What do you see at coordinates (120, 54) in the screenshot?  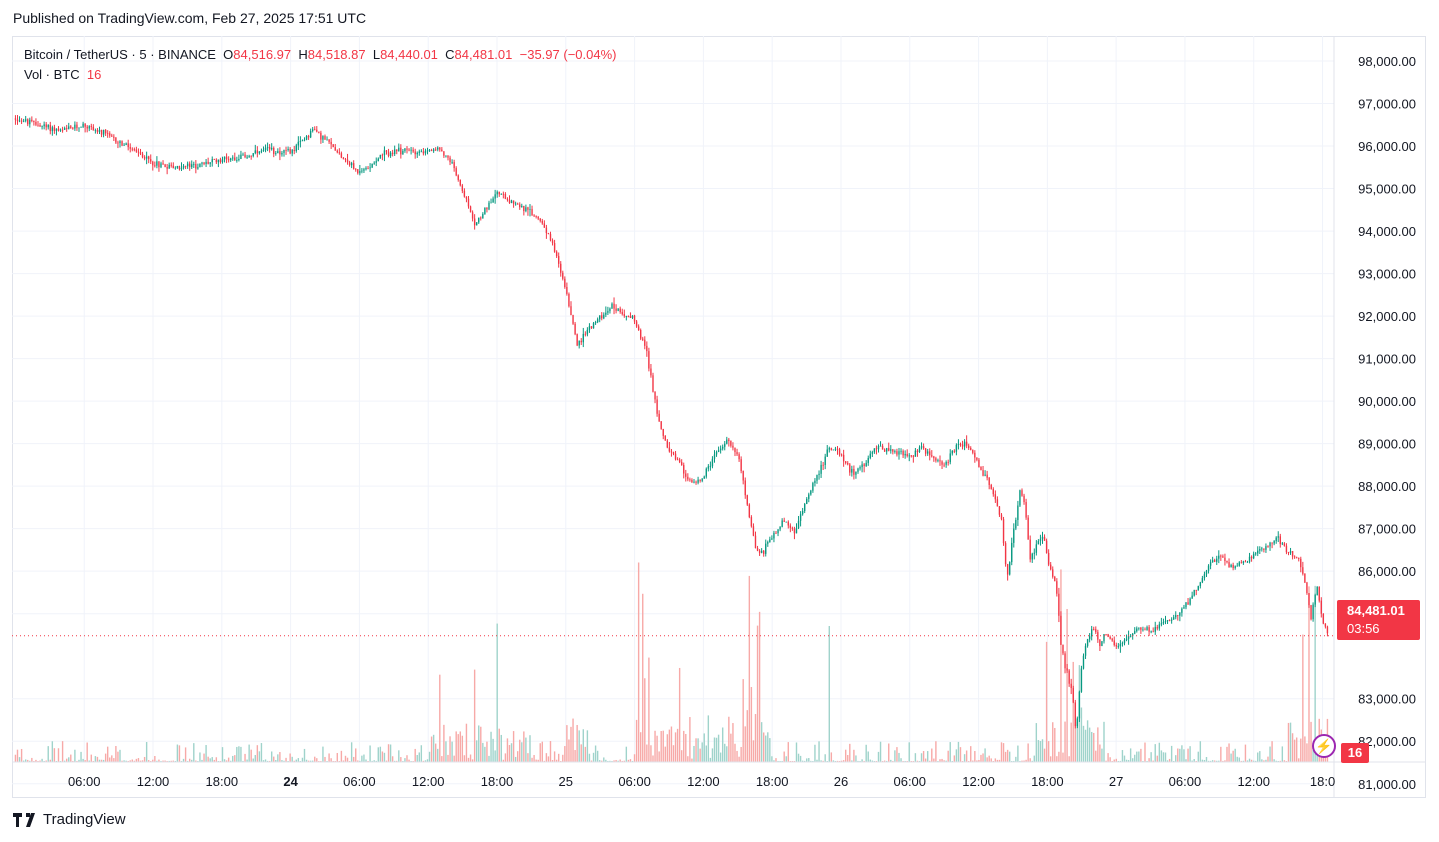 I see `legend-symbol: Bitcoin / TetherUS · 5 · BINANCE` at bounding box center [120, 54].